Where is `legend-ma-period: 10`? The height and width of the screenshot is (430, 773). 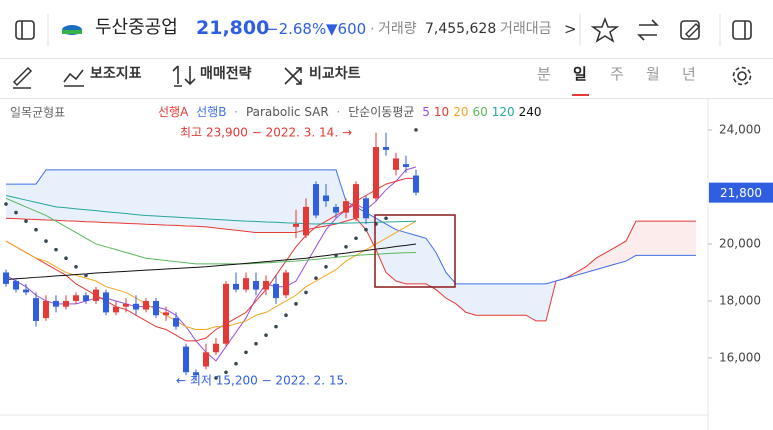
legend-ma-period: 10 is located at coordinates (441, 112).